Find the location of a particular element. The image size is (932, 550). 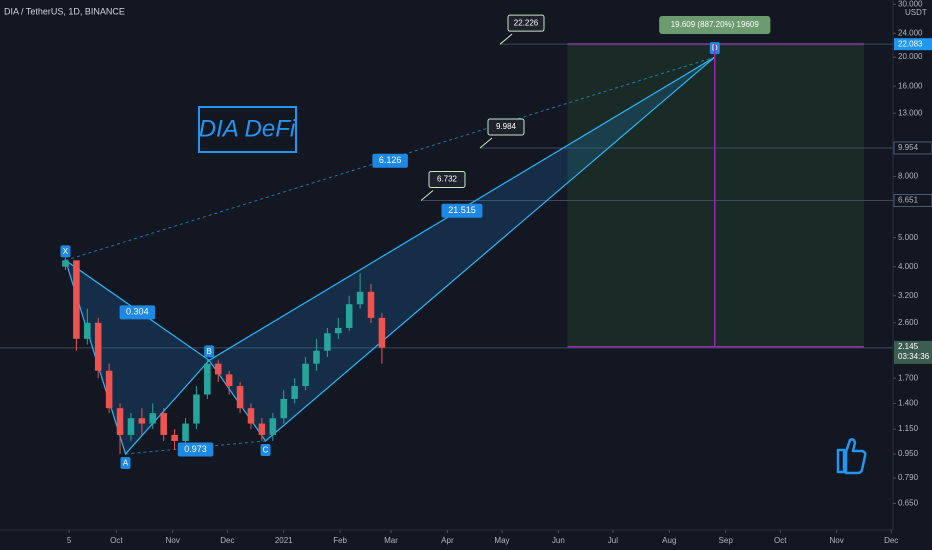

y-tick-label: 24.000 is located at coordinates (910, 32).